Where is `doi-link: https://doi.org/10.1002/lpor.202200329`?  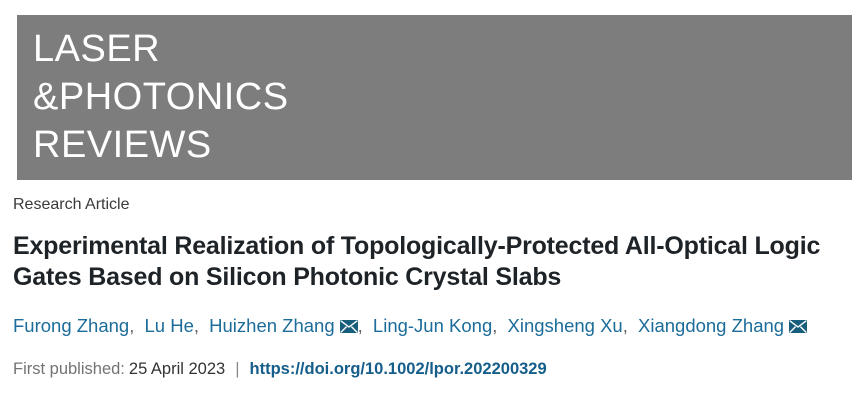 doi-link: https://doi.org/10.1002/lpor.202200329 is located at coordinates (398, 369).